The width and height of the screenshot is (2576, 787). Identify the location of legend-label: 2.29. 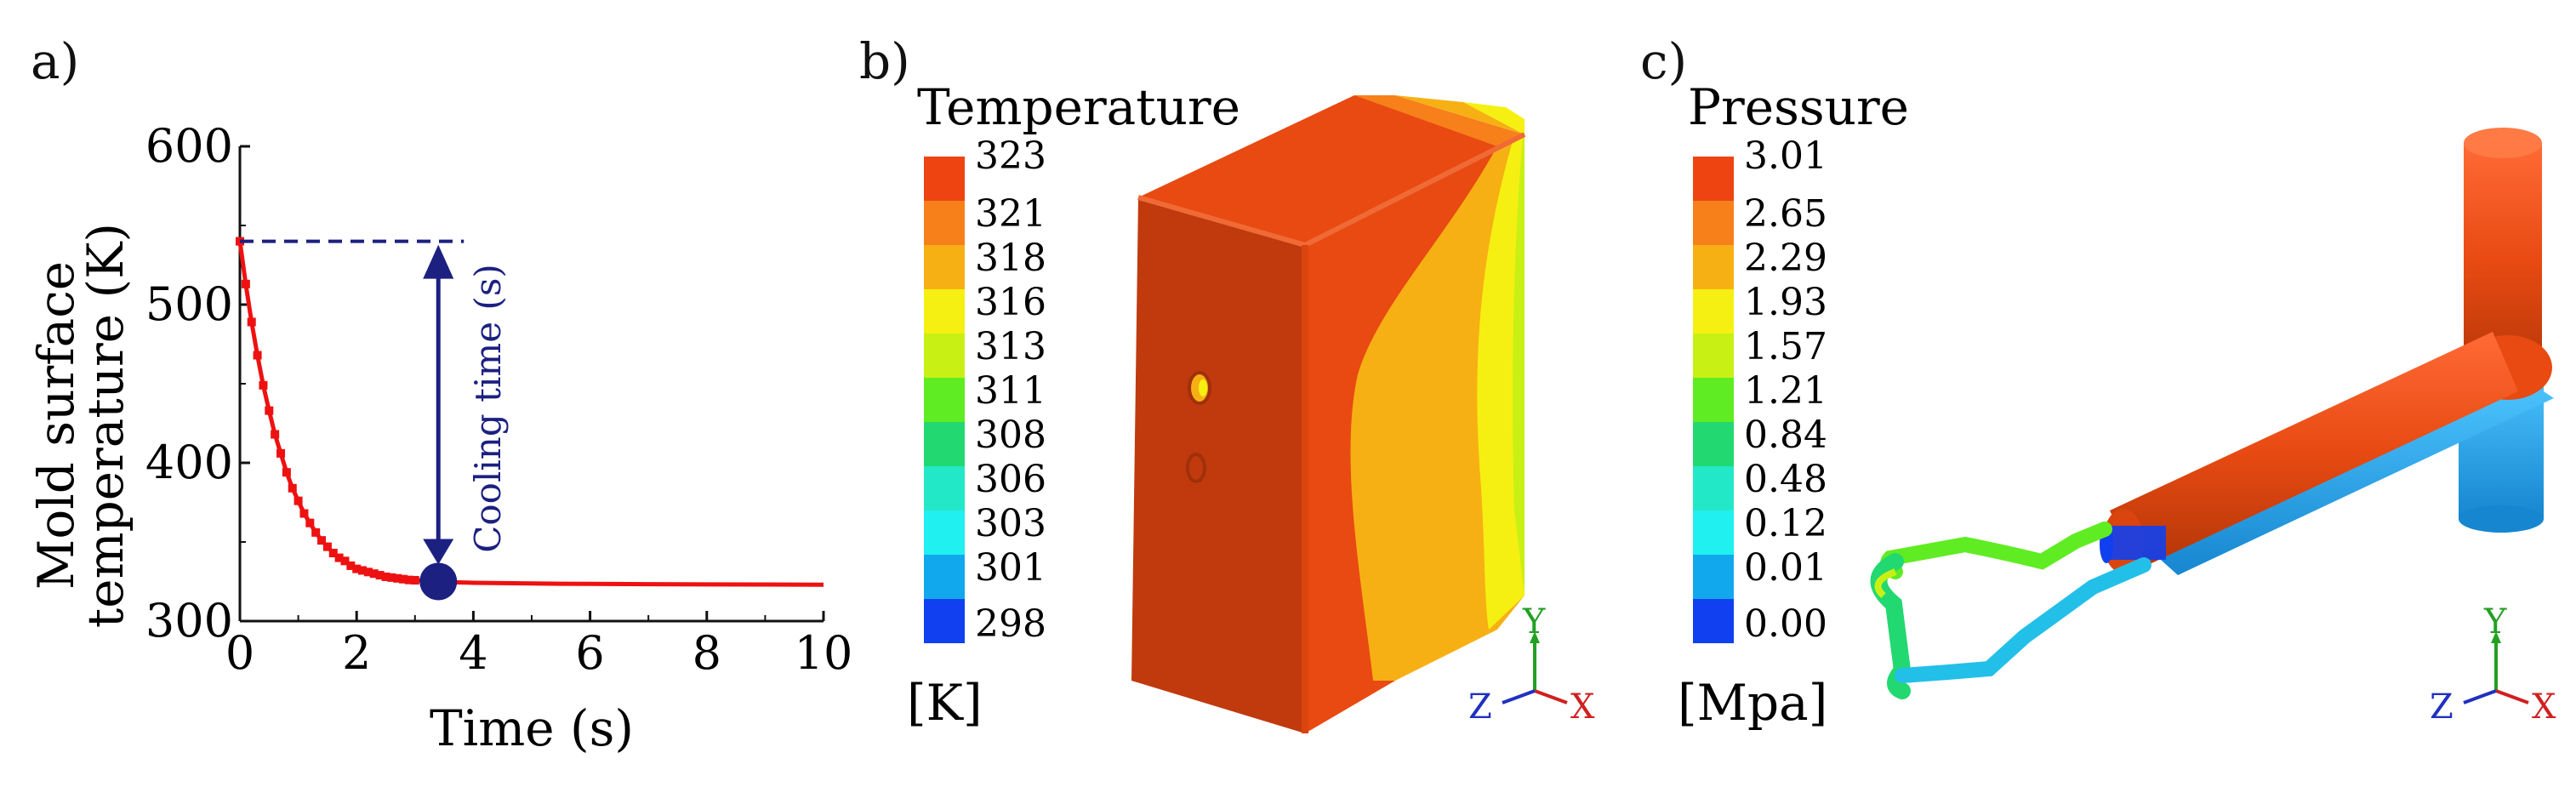
(1786, 258).